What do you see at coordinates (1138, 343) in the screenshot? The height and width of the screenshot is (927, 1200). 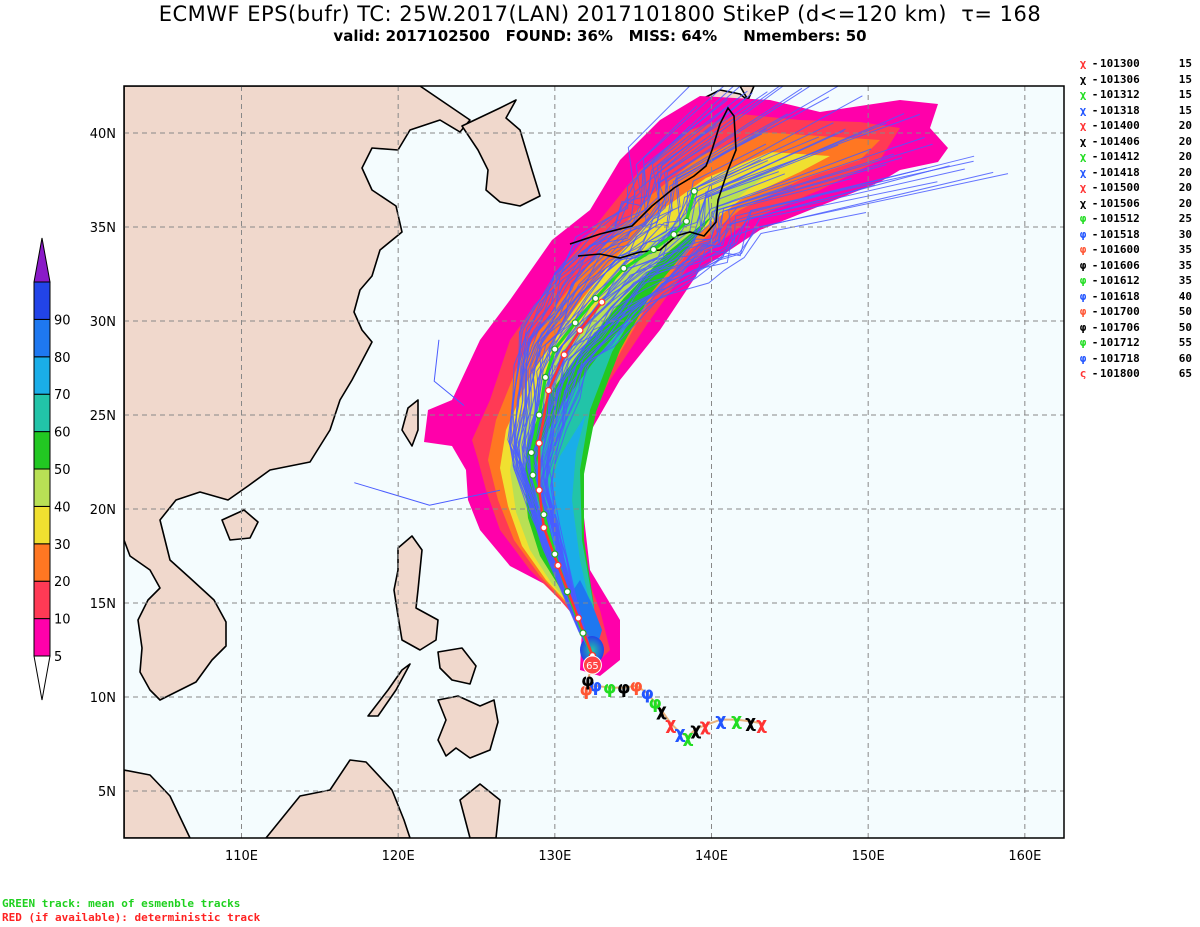 I see `legend-entry: φ -101712 55` at bounding box center [1138, 343].